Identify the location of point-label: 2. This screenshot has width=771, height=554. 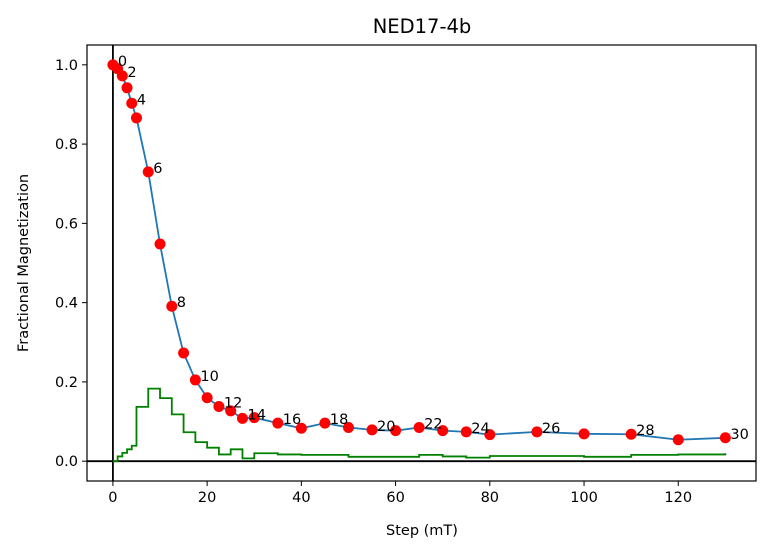
(131, 73).